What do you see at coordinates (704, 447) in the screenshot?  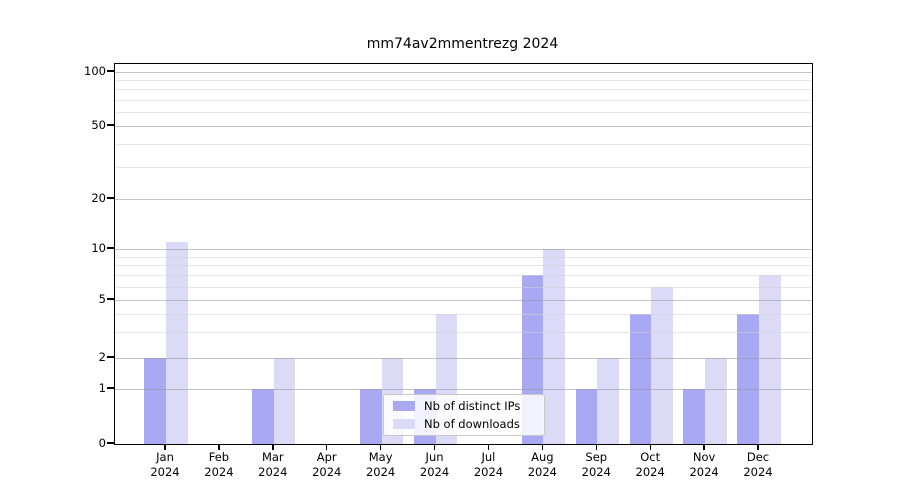 I see `x-tick-mark-nov` at bounding box center [704, 447].